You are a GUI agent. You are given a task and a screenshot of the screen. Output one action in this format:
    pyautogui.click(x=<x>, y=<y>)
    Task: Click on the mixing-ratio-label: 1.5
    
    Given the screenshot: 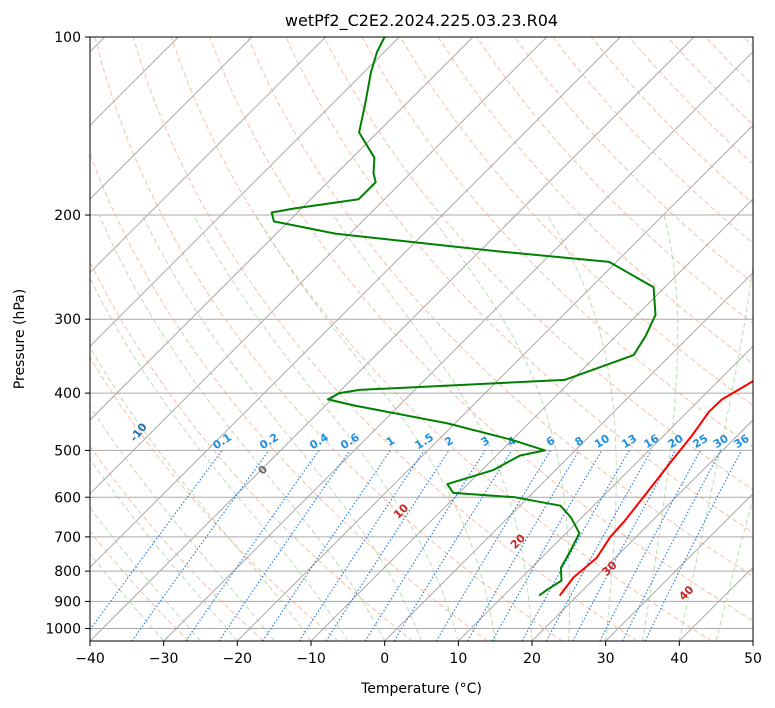 What is the action you would take?
    pyautogui.click(x=424, y=441)
    